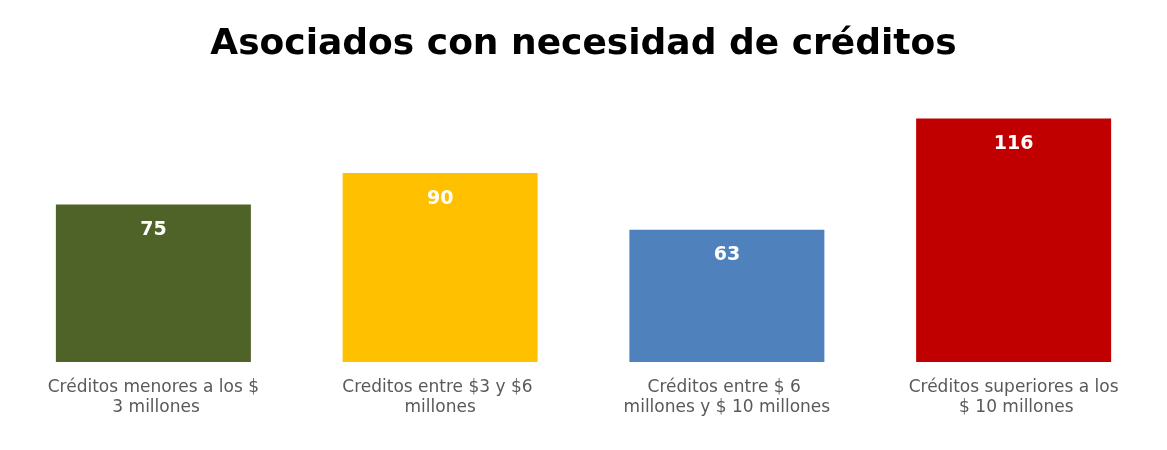 This screenshot has height=450, width=1167. Describe the element at coordinates (1013, 396) in the screenshot. I see `x-tick-label: Créditos superiores a los $ 10 millones` at that location.